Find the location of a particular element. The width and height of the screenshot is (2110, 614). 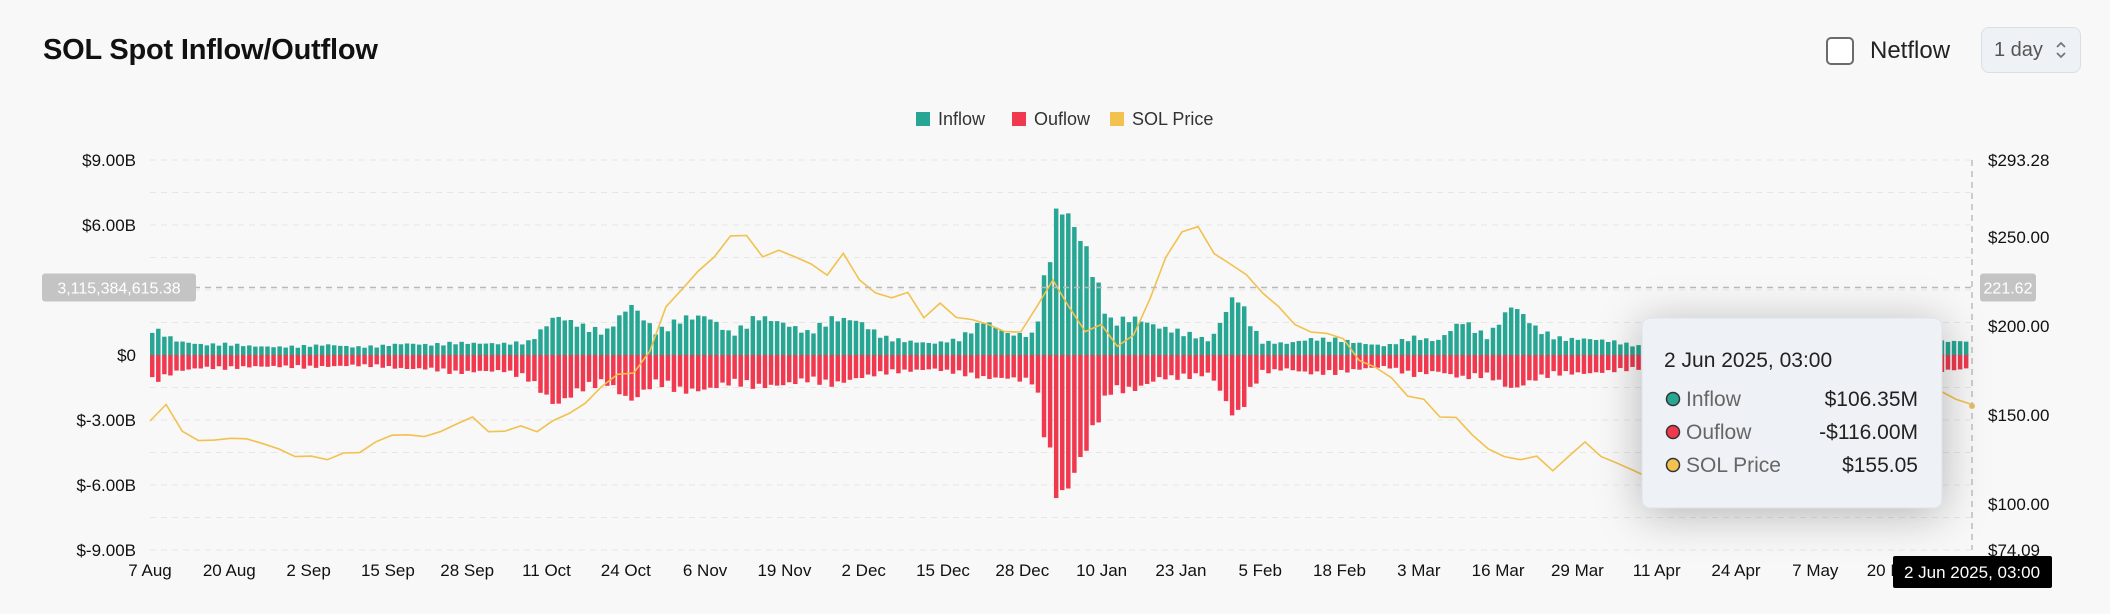

netflow-toggle: Netflow is located at coordinates (1888, 51).